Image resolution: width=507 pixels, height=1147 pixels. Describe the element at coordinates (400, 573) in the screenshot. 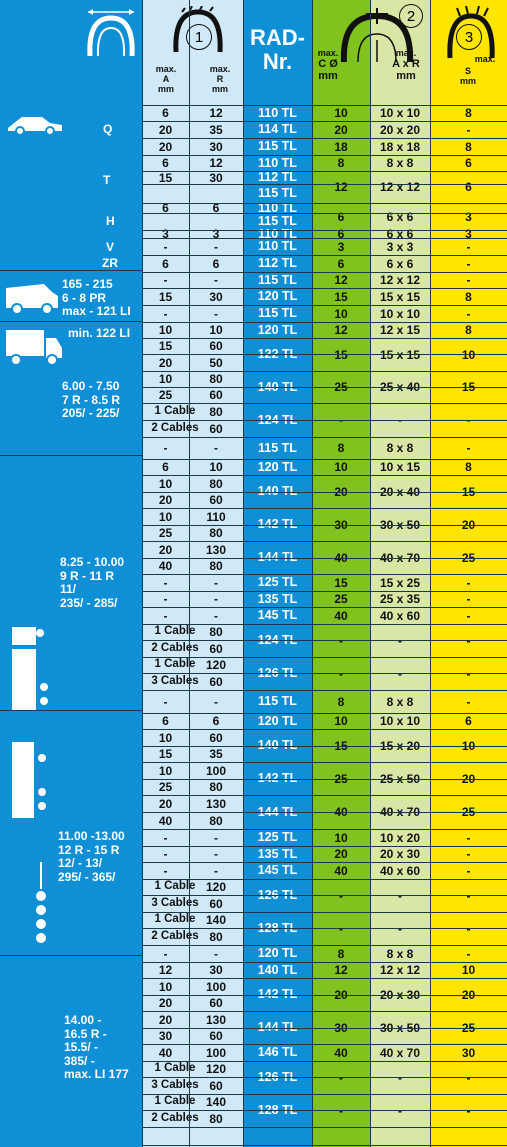

I see `axr-column` at that location.